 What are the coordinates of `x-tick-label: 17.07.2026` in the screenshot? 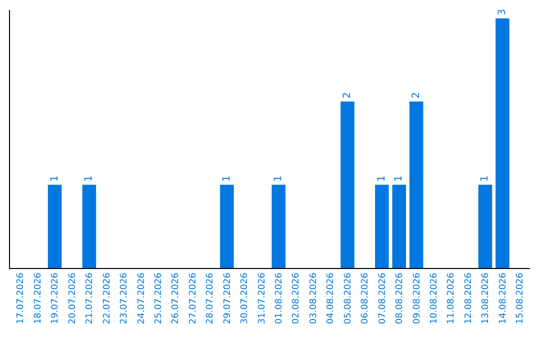 It's located at (21, 298).